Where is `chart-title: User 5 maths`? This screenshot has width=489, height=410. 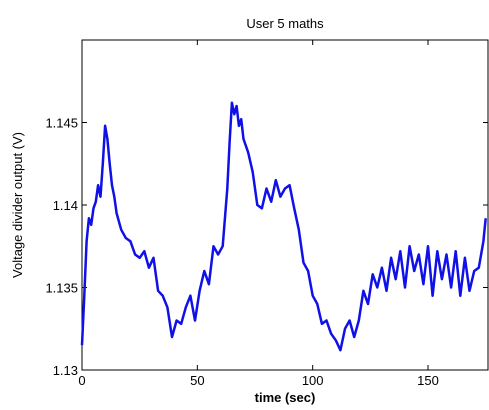
chart-title: User 5 maths is located at coordinates (285, 23).